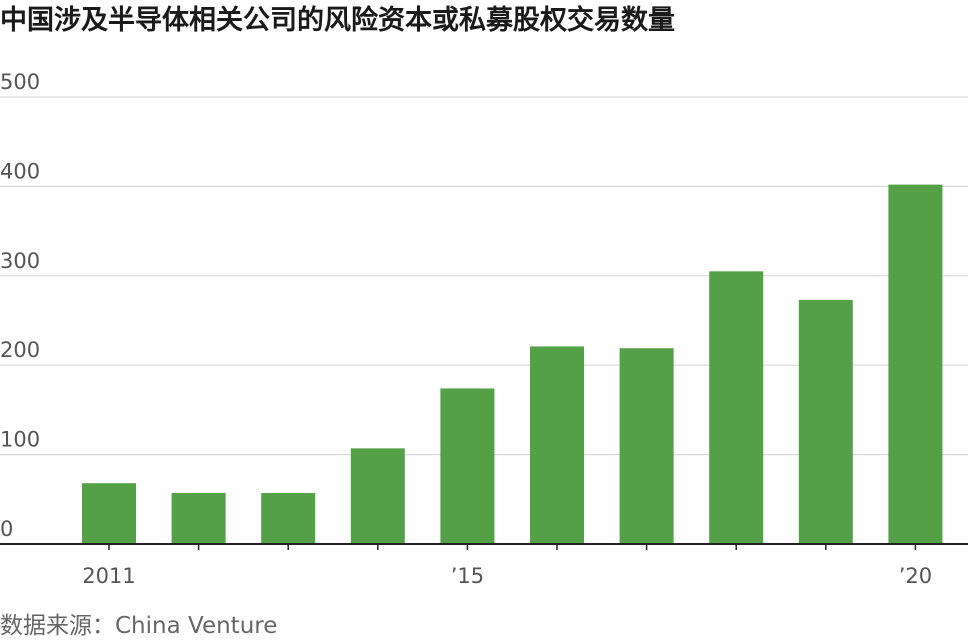 This screenshot has width=968, height=644. Describe the element at coordinates (139, 626) in the screenshot. I see `source-note: 数据来源：China Venture` at that location.